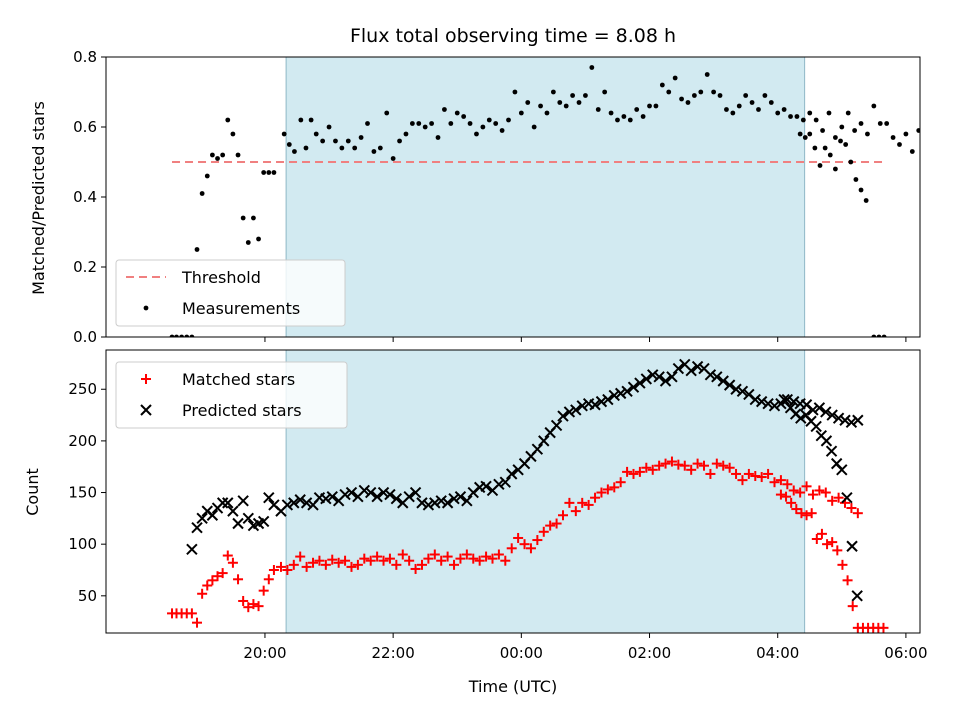  Describe the element at coordinates (146, 308) in the screenshot. I see `legend-measurement-swatch` at that location.